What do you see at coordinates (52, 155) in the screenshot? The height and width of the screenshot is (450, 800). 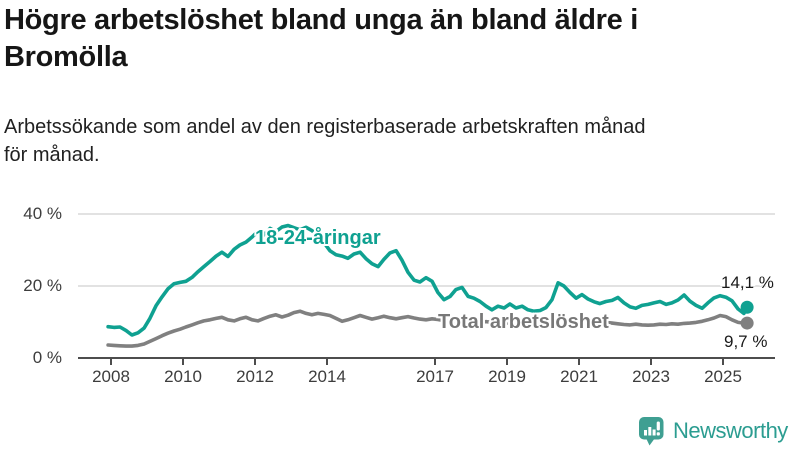 I see `chart-subtitle-line2: för månad.` at bounding box center [52, 155].